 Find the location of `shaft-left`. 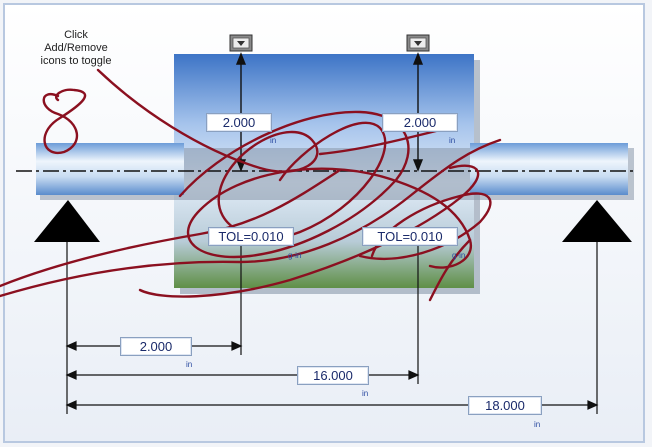

shaft-left is located at coordinates (110, 169).